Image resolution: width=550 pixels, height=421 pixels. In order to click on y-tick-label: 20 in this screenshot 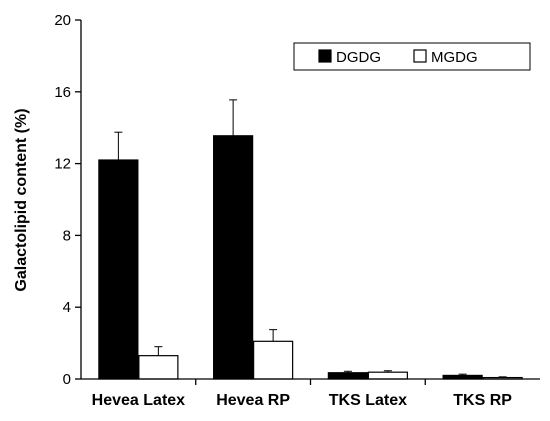, I will do `click(62, 20)`.